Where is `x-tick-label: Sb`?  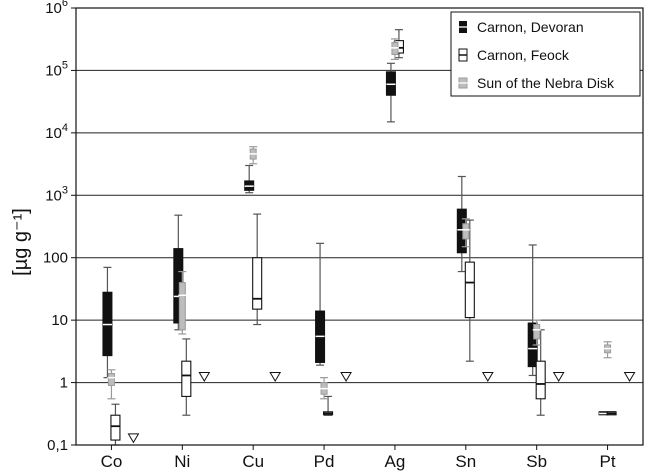
x-tick-label: Sb is located at coordinates (536, 461).